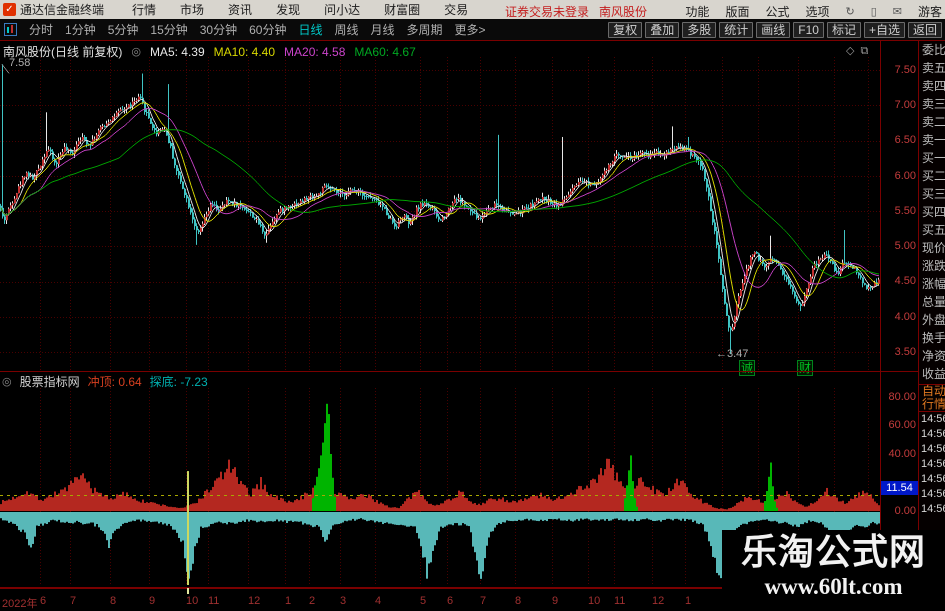 Image resolution: width=945 pixels, height=611 pixels. I want to click on price-tick-label: 5.00, so click(905, 246).